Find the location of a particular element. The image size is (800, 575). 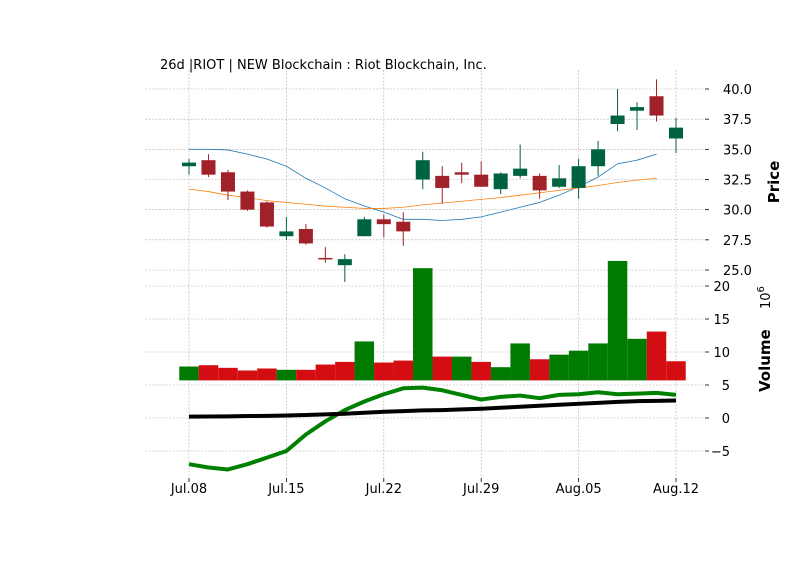

volume-axis-label: Volume is located at coordinates (765, 360).